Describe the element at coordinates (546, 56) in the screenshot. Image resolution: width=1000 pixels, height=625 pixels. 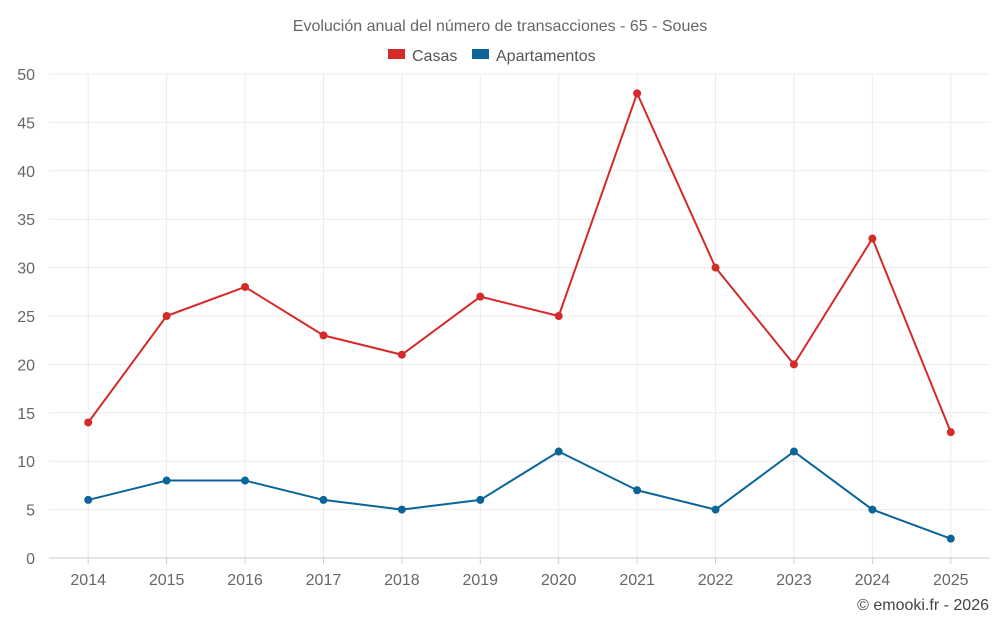
I see `legend-label-apartamentos: Apartamentos` at that location.